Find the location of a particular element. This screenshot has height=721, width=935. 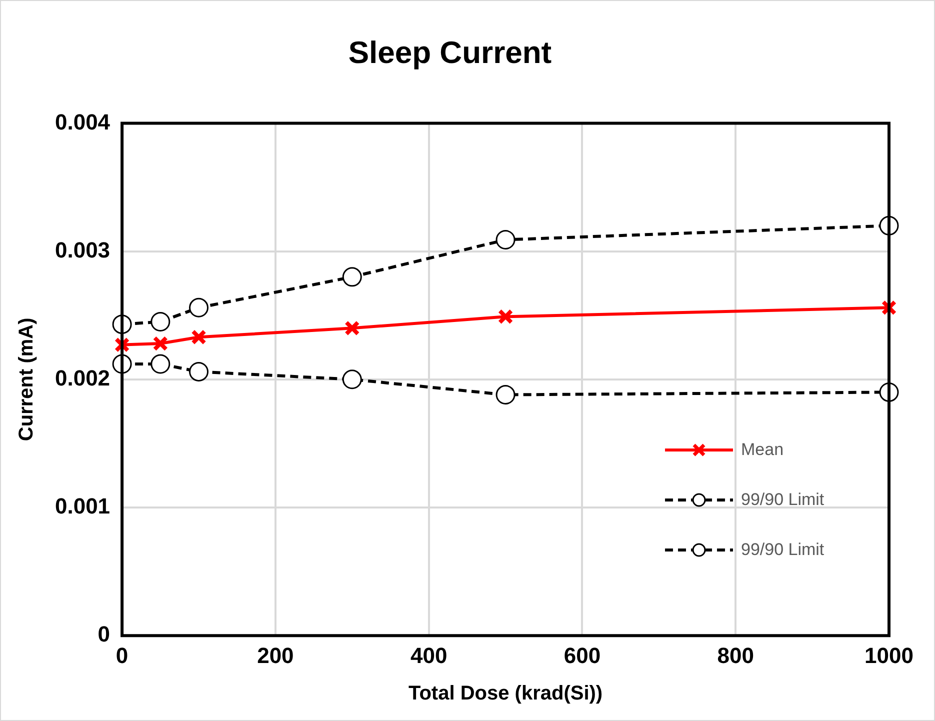

y-tick-label: 0 is located at coordinates (104, 634).